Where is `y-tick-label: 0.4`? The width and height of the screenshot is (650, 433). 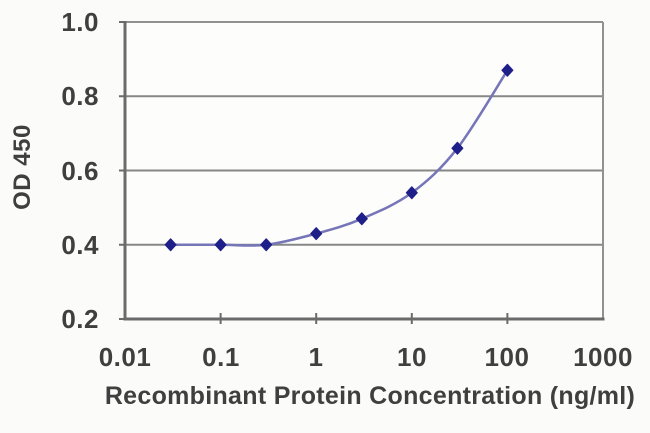 y-tick-label: 0.4 is located at coordinates (80, 245).